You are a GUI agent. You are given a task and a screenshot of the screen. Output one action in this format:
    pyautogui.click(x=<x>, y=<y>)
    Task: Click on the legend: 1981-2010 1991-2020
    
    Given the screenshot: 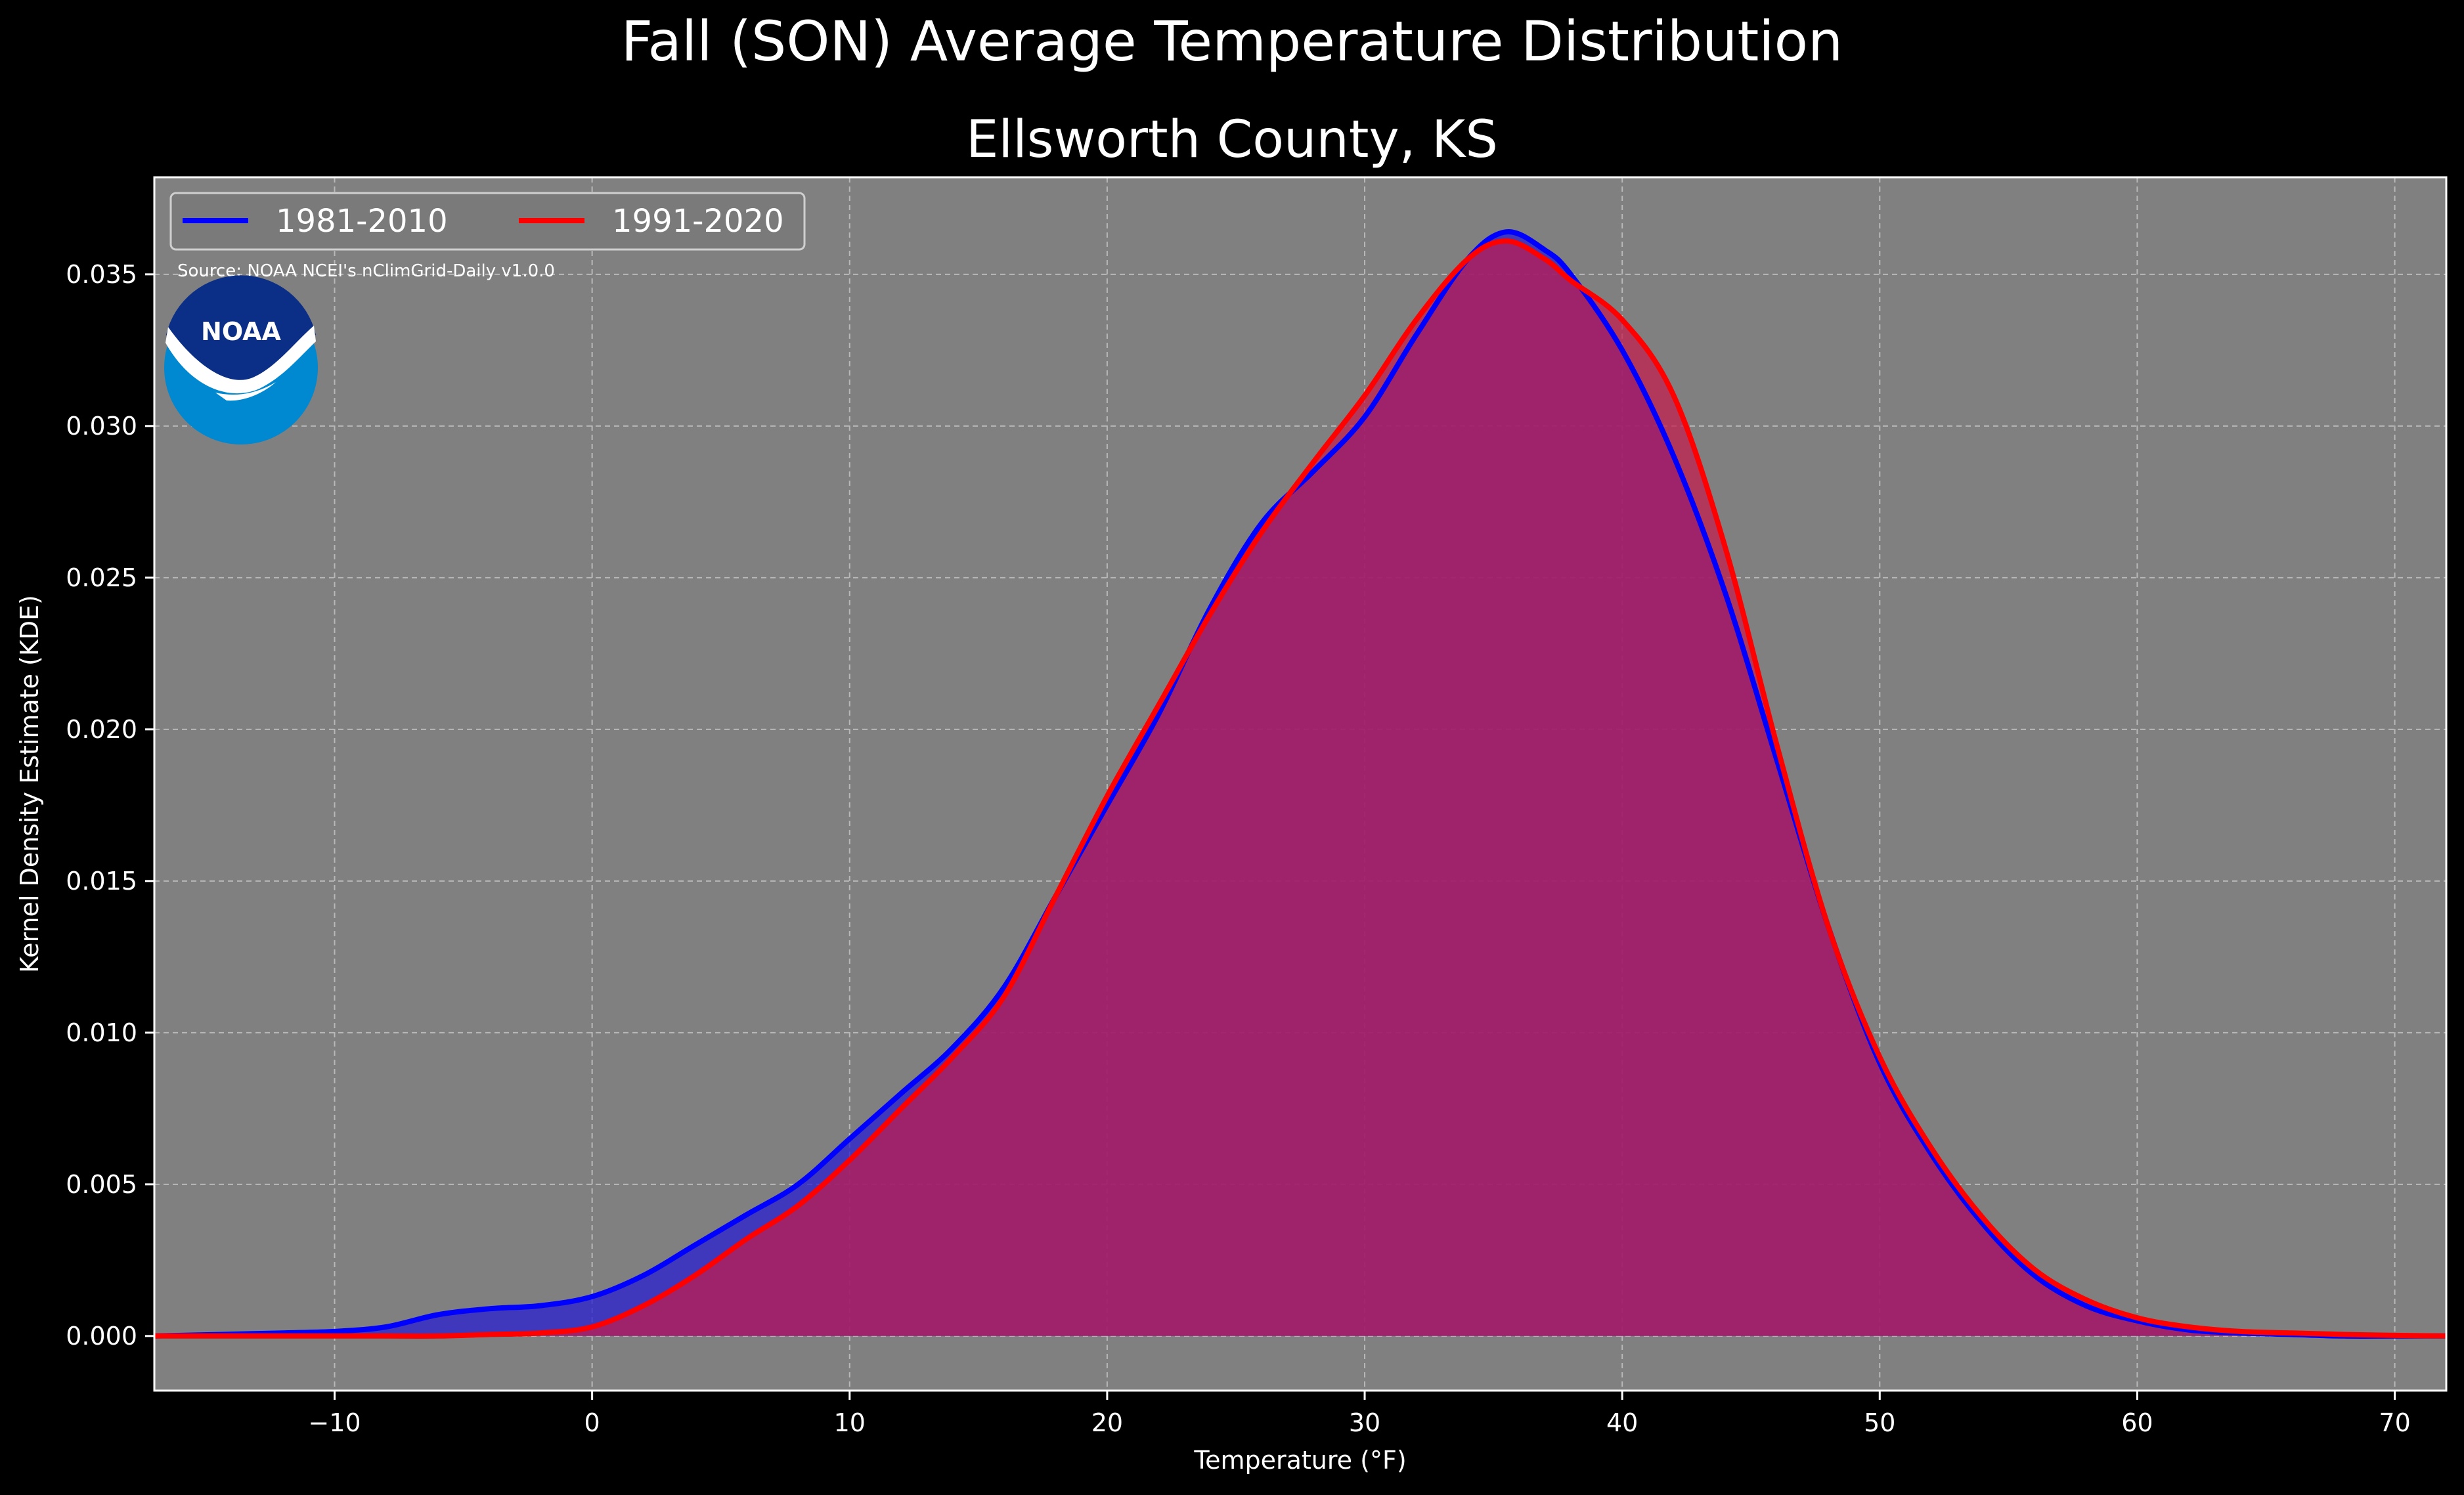 What is the action you would take?
    pyautogui.click(x=488, y=221)
    